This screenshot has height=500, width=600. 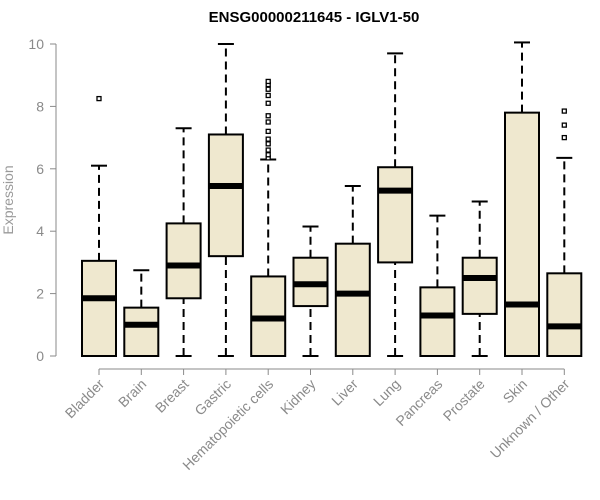 I want to click on x-tick-label: Kidney, so click(x=298, y=397).